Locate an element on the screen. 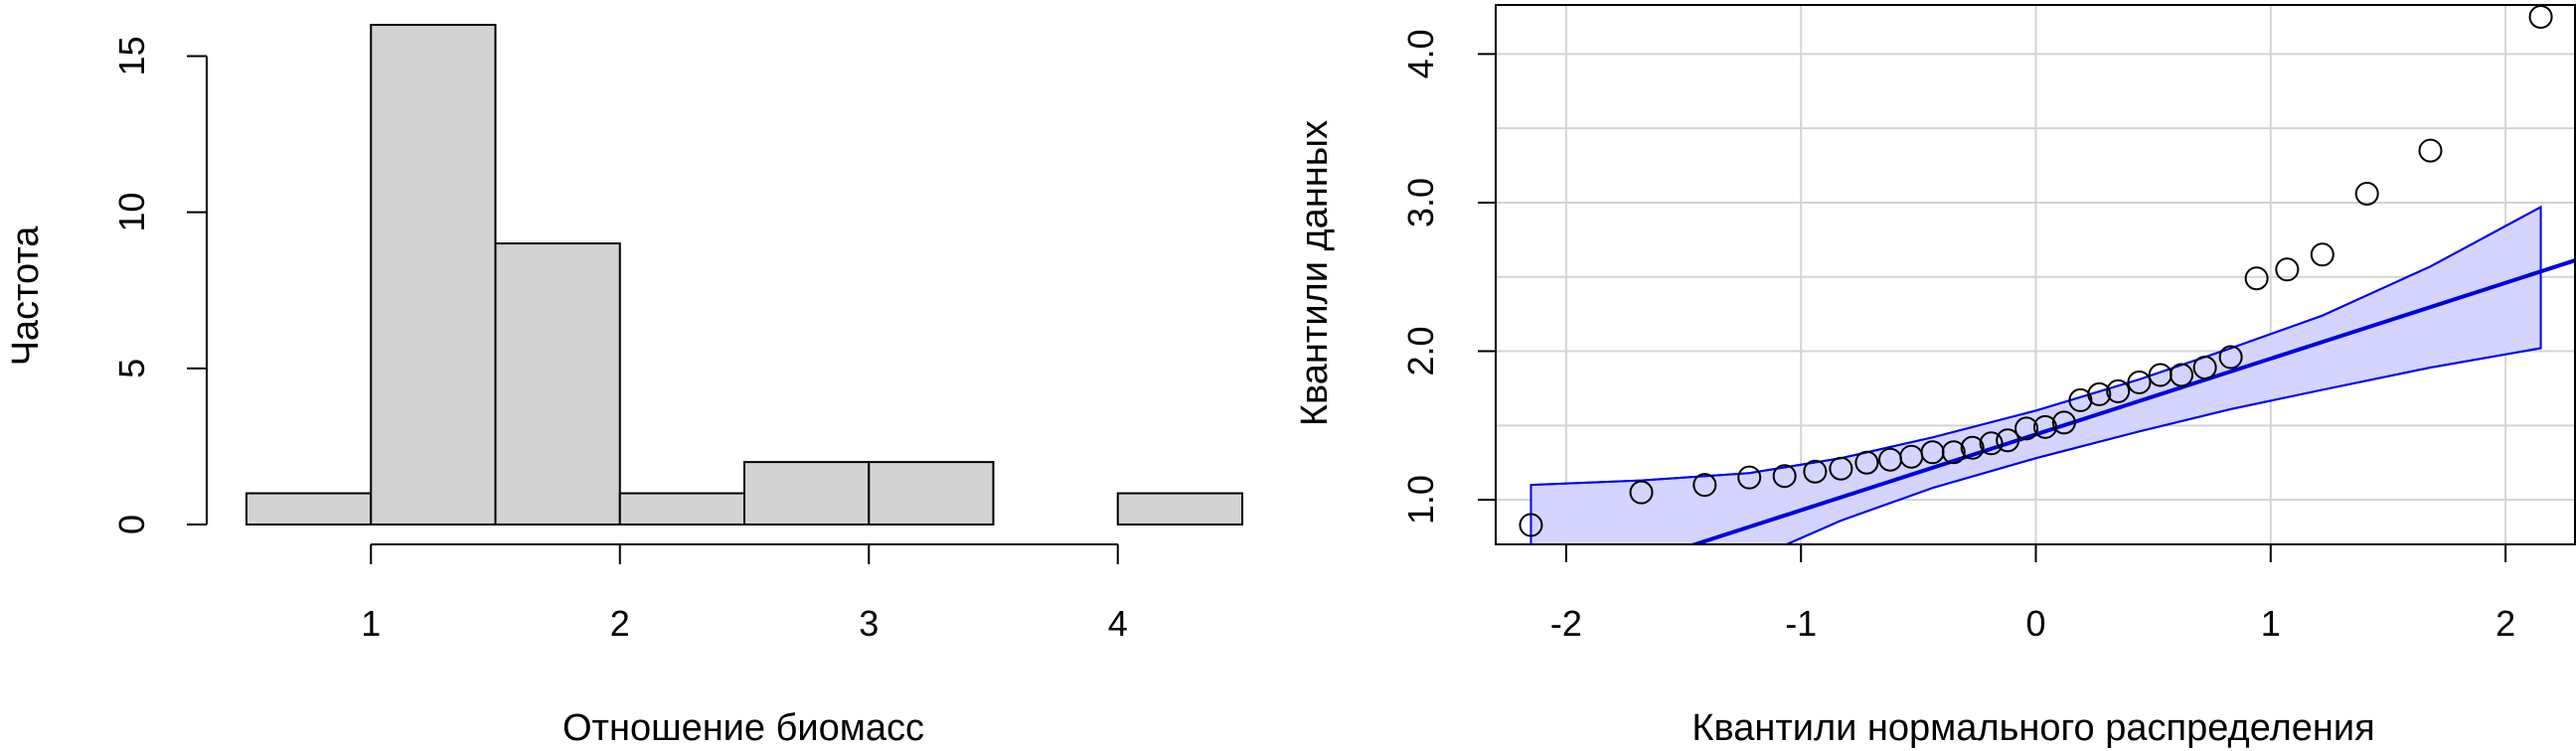 The width and height of the screenshot is (2576, 751). confidence-band-lower-line is located at coordinates (2162, 445).